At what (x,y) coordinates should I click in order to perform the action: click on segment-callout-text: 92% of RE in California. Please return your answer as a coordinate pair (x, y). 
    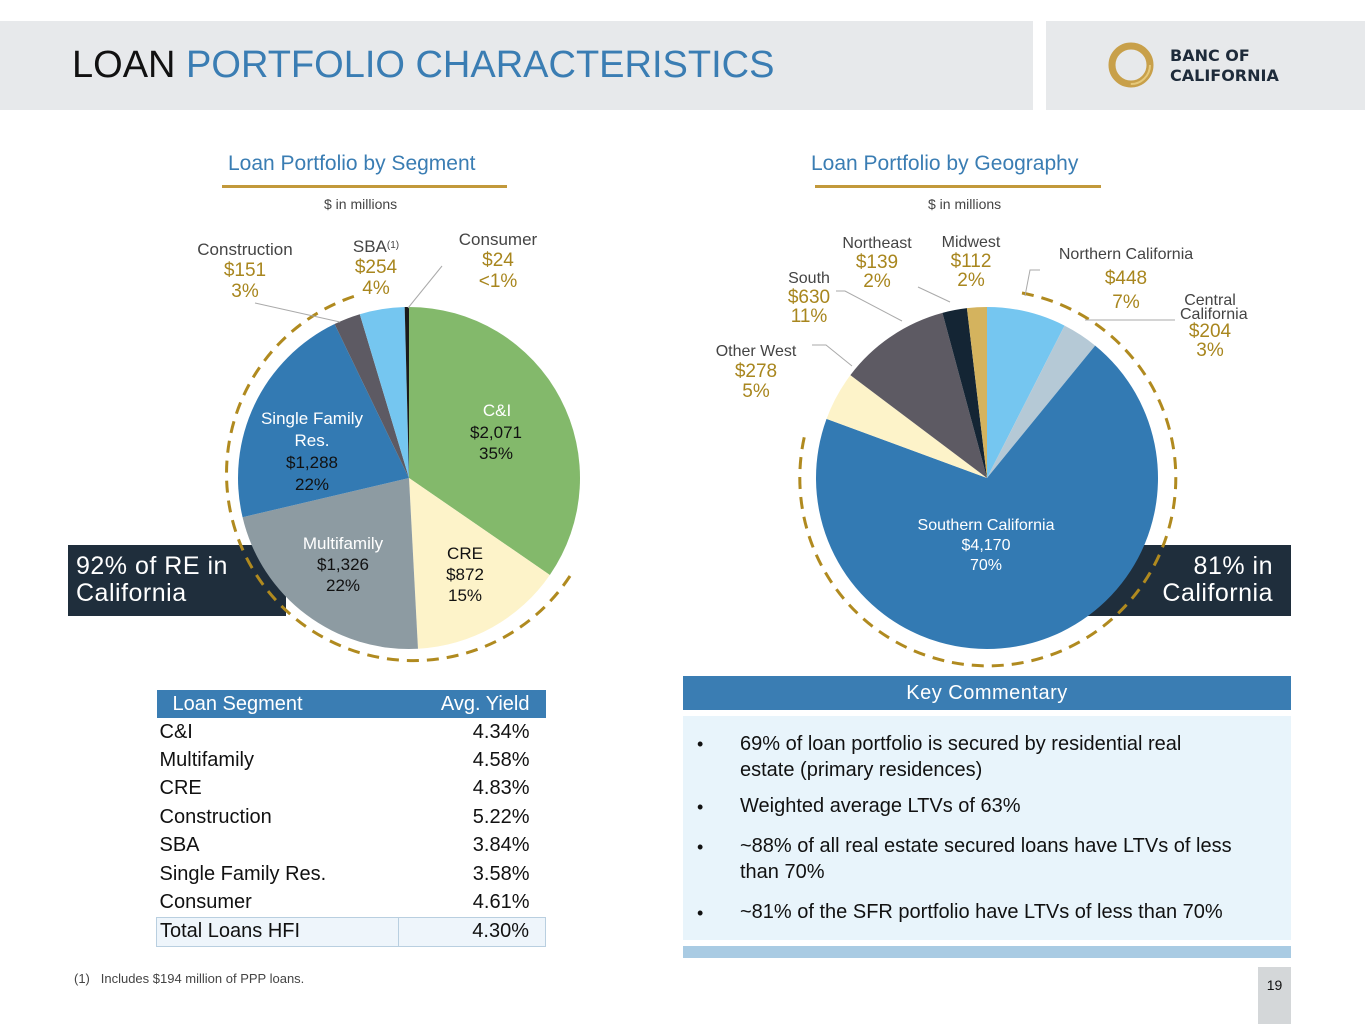
    Looking at the image, I should click on (152, 579).